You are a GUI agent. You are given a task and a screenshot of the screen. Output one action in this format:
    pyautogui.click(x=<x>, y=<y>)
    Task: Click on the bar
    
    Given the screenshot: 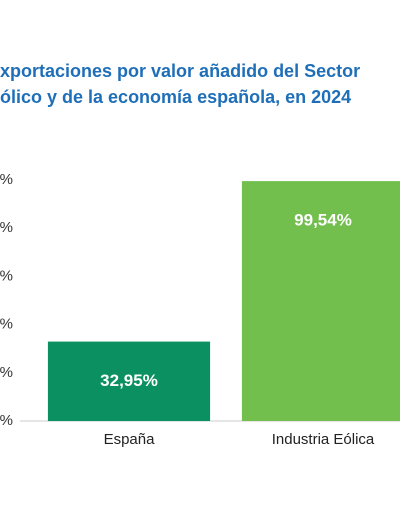 What is the action you would take?
    pyautogui.click(x=129, y=381)
    